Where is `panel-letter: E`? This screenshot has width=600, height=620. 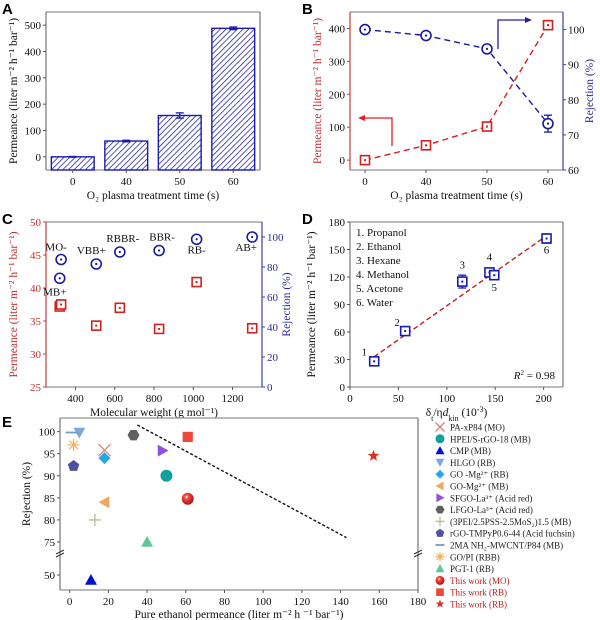
panel-letter: E is located at coordinates (7, 422).